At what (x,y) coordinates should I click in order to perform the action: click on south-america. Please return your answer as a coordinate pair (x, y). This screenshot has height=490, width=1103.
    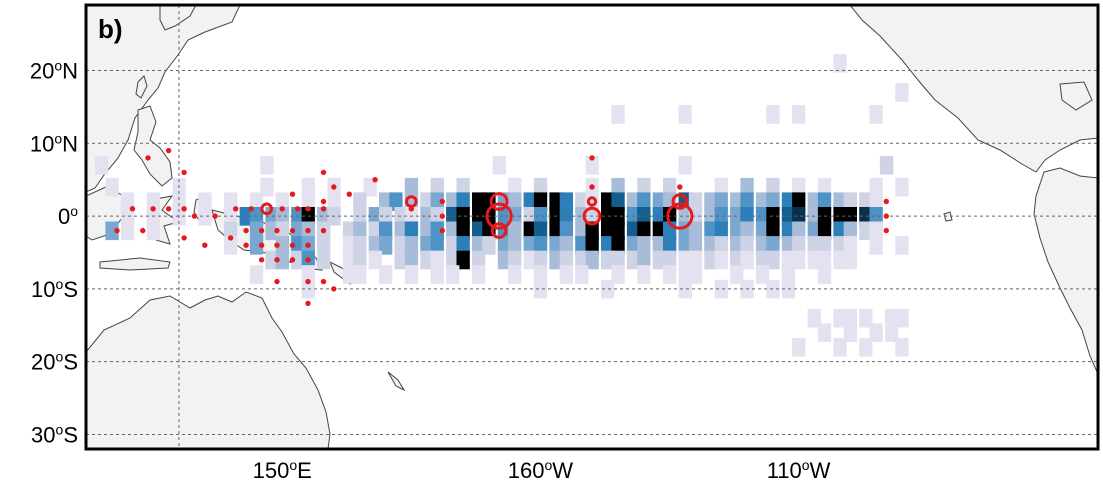
    Looking at the image, I should click on (1065, 271).